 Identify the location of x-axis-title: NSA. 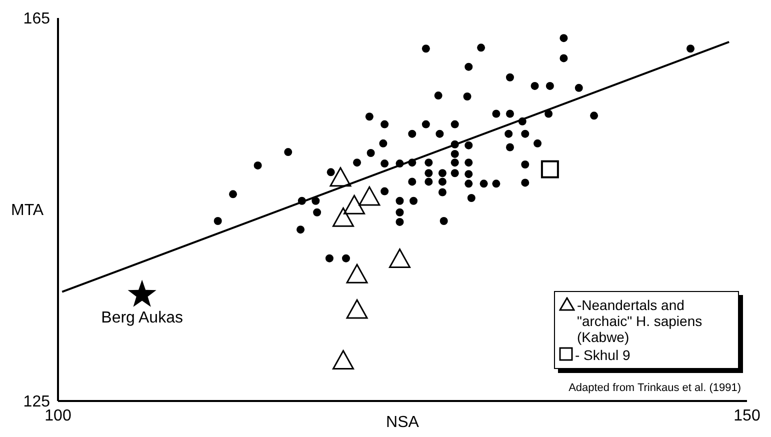
(403, 422).